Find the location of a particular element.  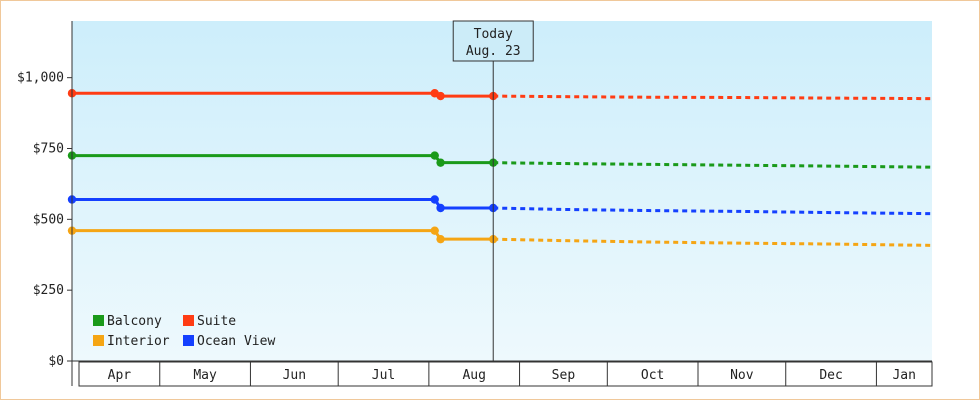

y-tick-label: $250 is located at coordinates (48, 290).